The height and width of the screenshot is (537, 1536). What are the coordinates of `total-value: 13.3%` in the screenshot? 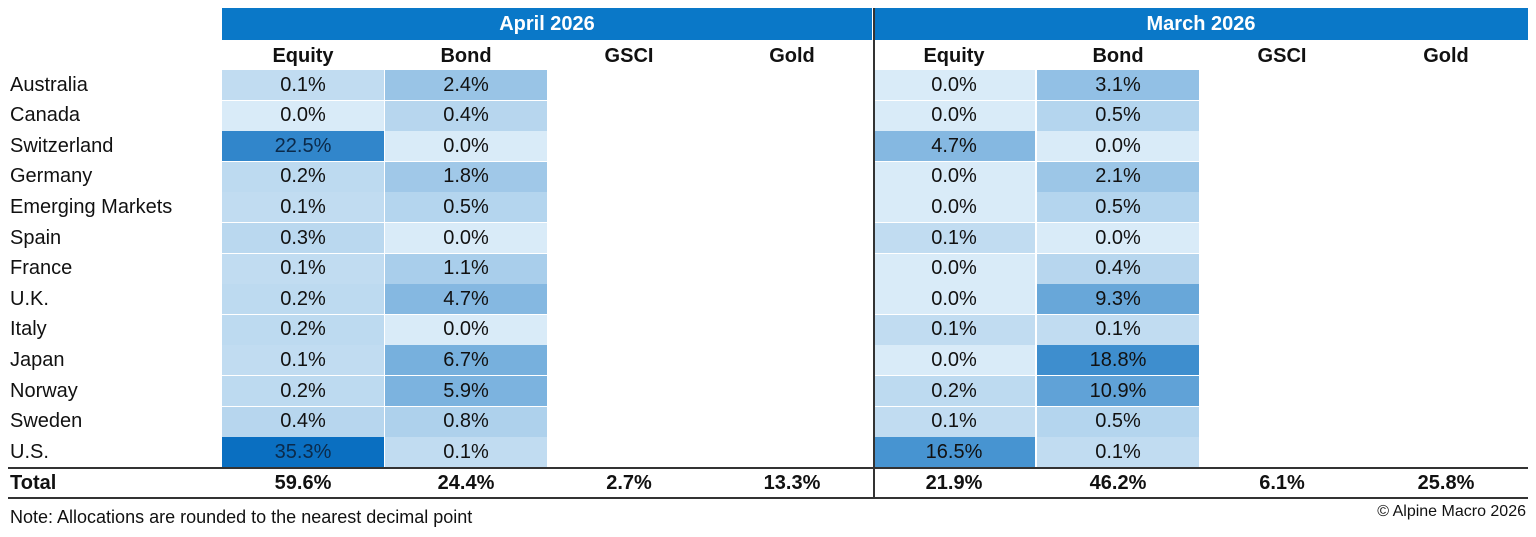 It's located at (792, 483).